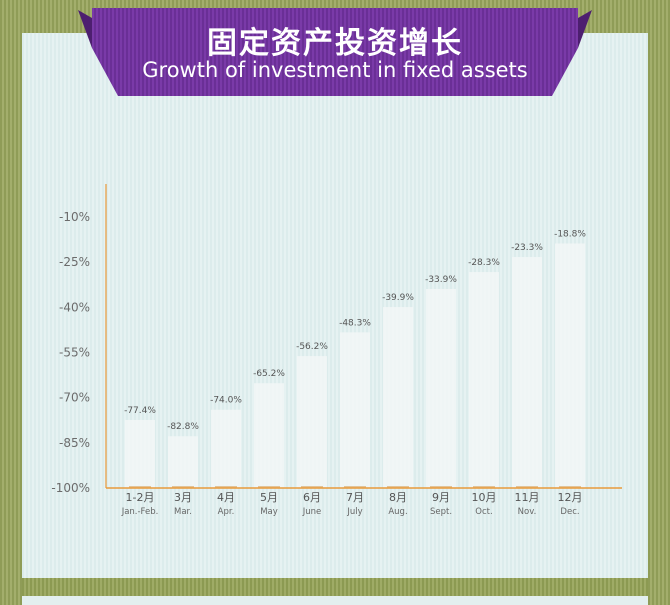 This screenshot has width=670, height=605. What do you see at coordinates (183, 497) in the screenshot?
I see `x-tick-label: 3月` at bounding box center [183, 497].